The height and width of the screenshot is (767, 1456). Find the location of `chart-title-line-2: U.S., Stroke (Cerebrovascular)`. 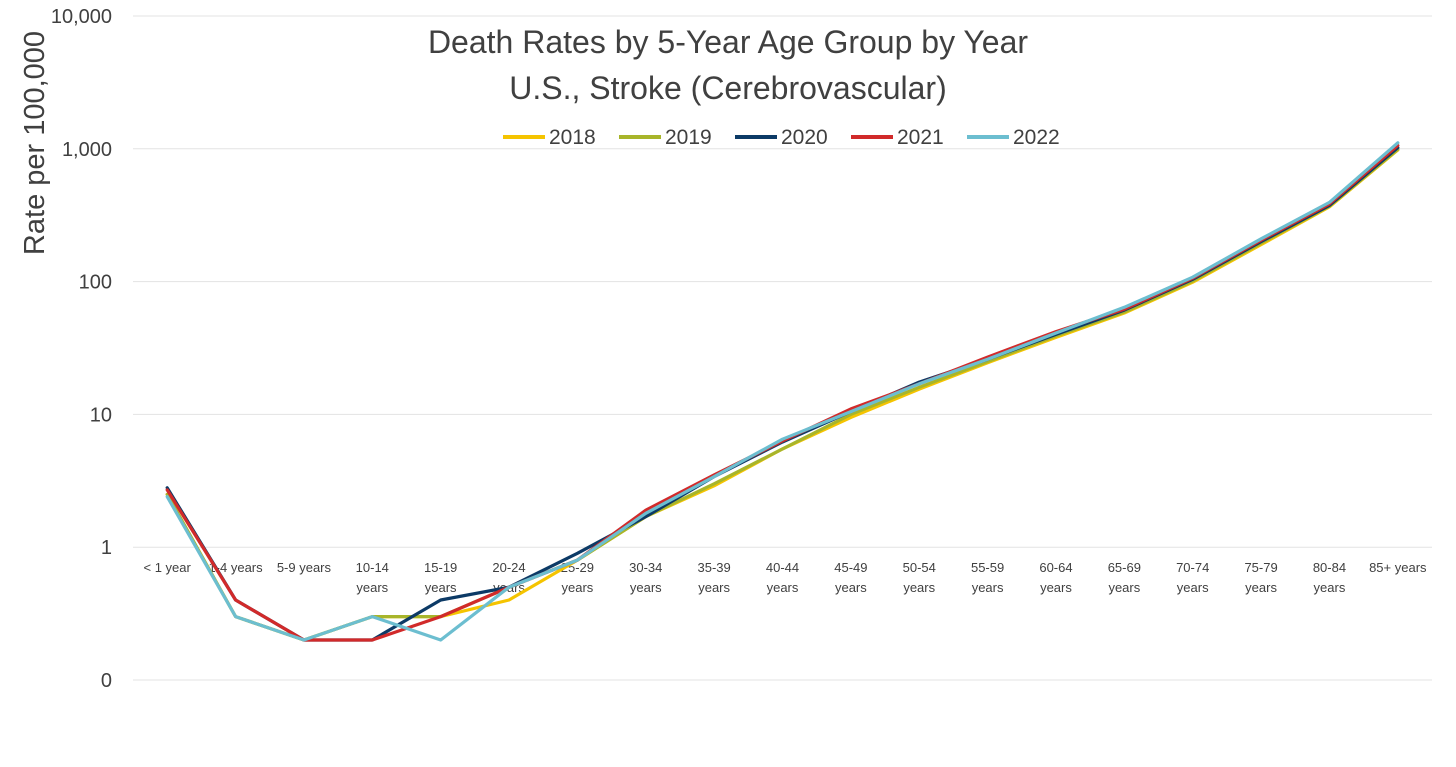

chart-title-line-2: U.S., Stroke (Cerebrovascular) is located at coordinates (727, 88).